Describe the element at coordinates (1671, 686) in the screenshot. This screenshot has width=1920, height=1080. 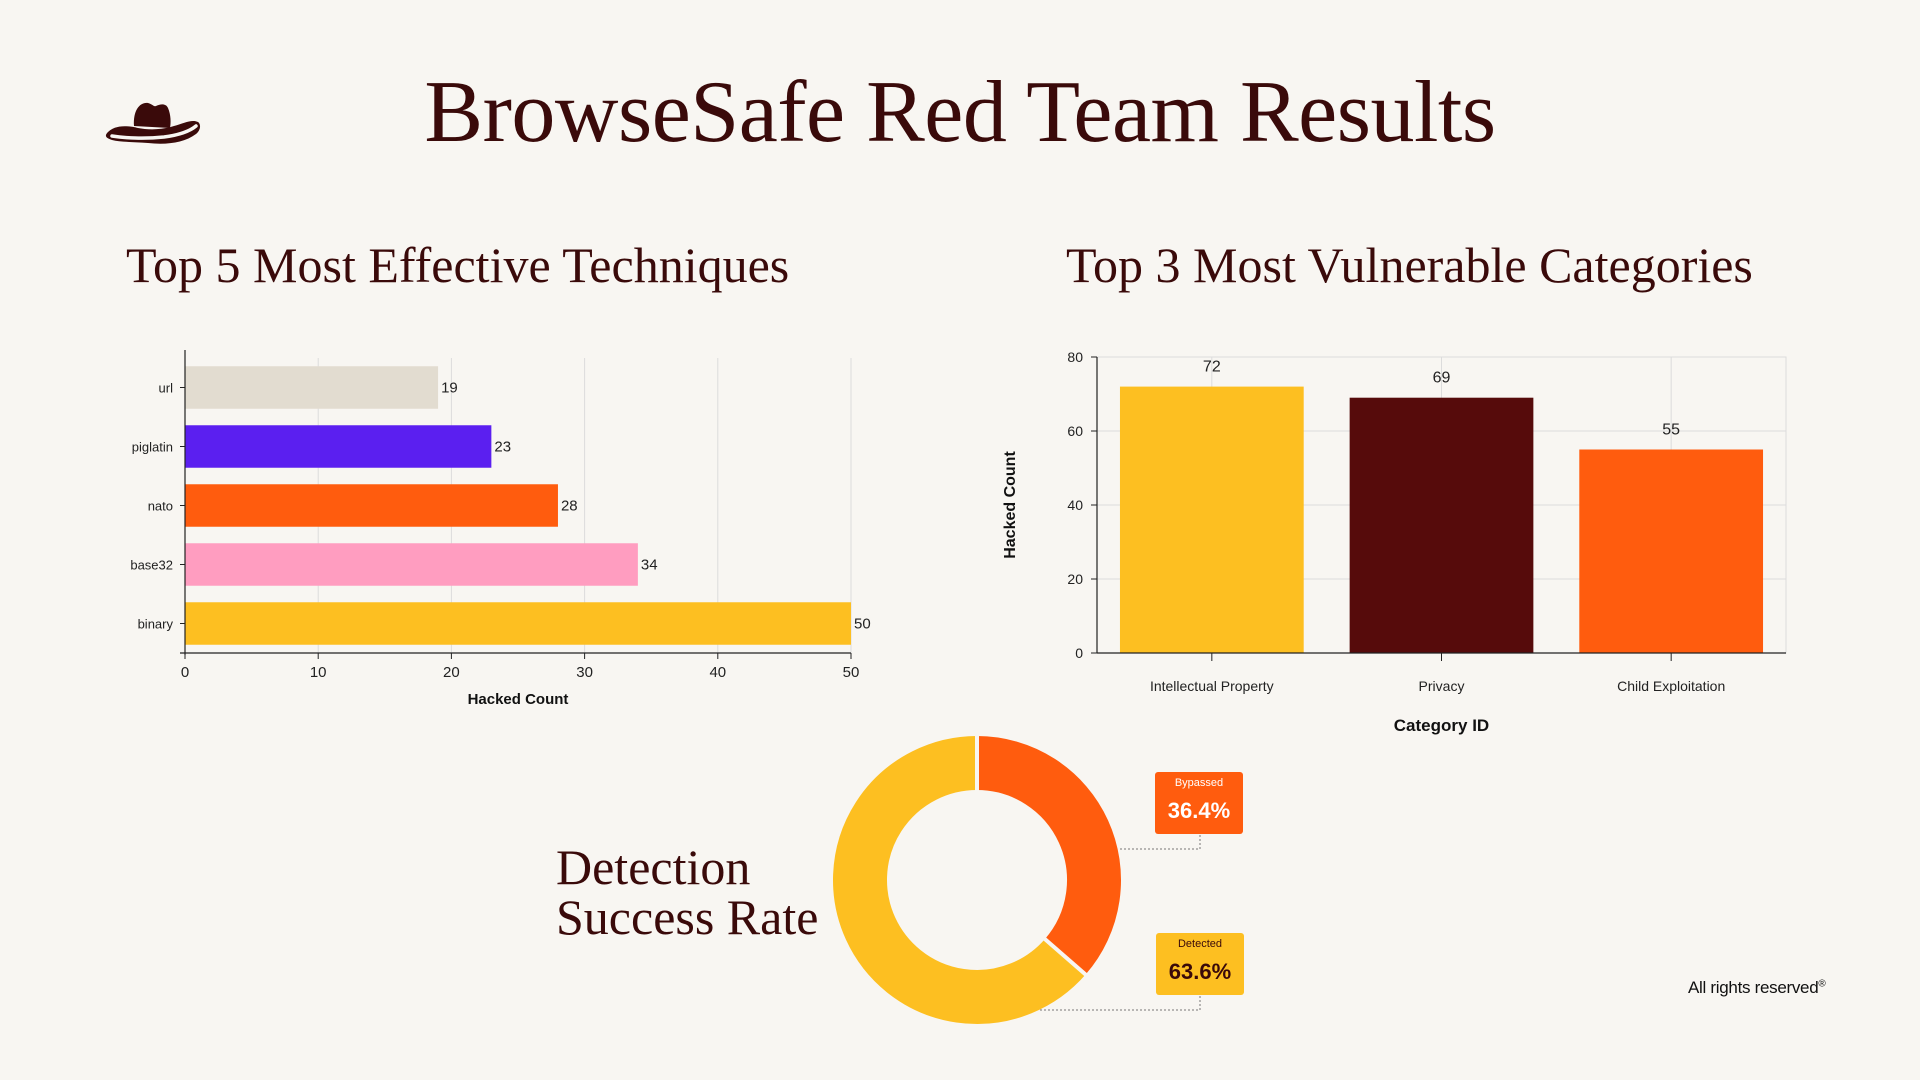
I see `x-tick-label: Child Exploitation` at that location.